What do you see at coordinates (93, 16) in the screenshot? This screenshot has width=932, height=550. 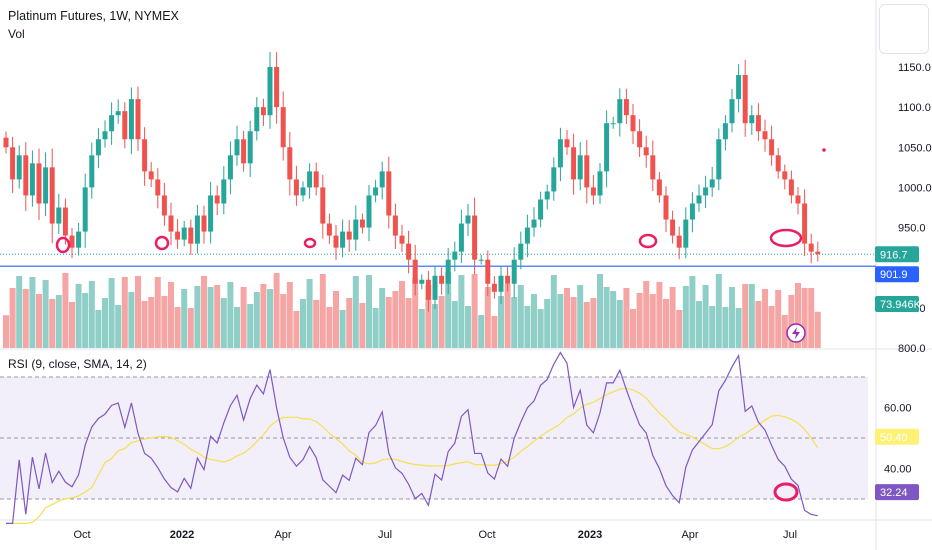 I see `chart-title: Platinum Futures, 1W, NYMEX` at bounding box center [93, 16].